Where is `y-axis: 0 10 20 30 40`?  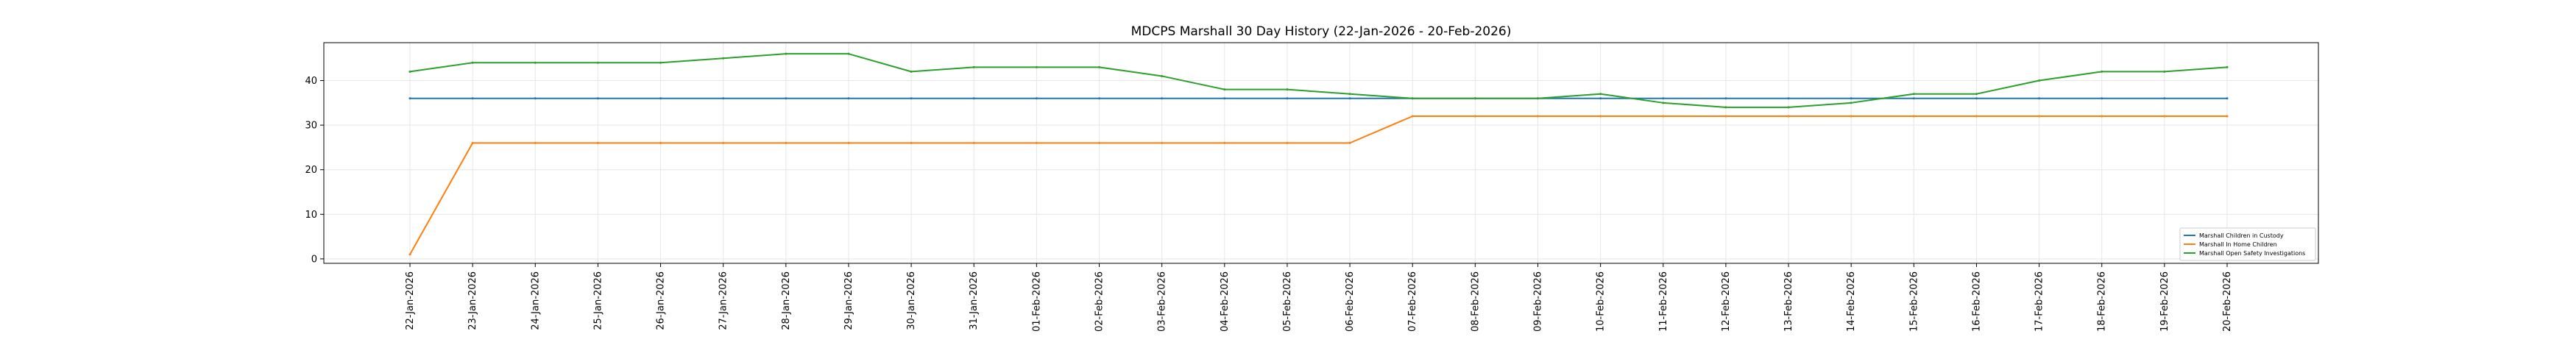
y-axis: 0 10 20 30 40 is located at coordinates (314, 170).